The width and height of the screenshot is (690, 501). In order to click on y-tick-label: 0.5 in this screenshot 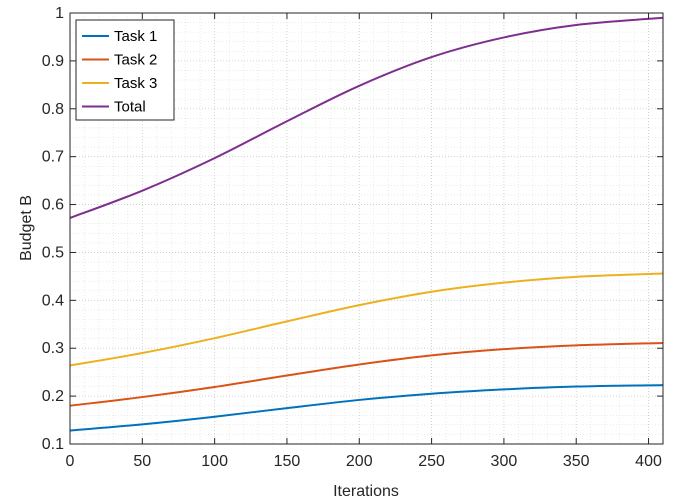, I will do `click(53, 252)`.